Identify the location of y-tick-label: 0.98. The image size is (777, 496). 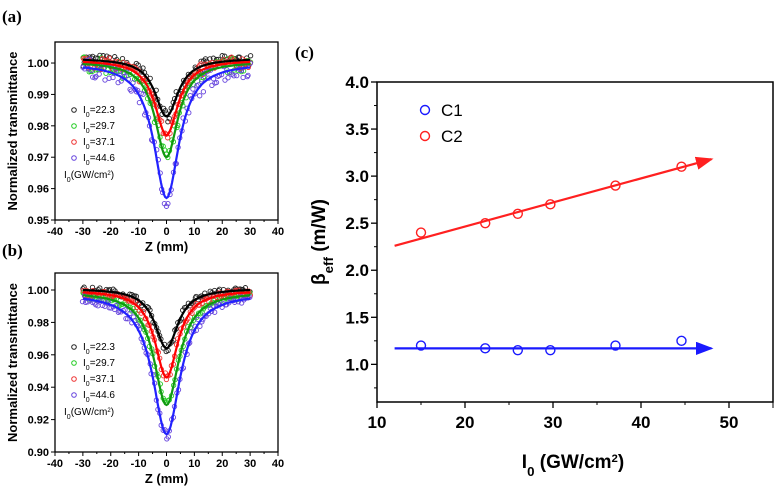
(38, 323).